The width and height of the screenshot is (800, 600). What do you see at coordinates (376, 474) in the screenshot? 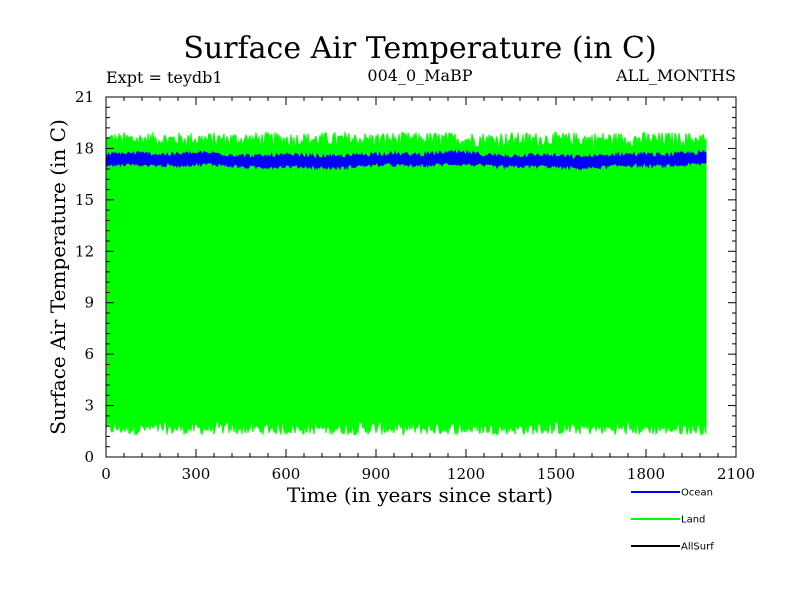
I see `x-tick-label: 900` at bounding box center [376, 474].